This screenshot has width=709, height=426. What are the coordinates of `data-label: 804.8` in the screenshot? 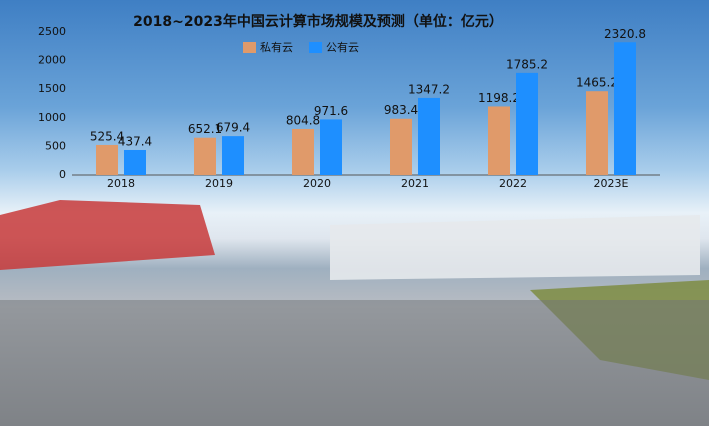 It's located at (303, 120).